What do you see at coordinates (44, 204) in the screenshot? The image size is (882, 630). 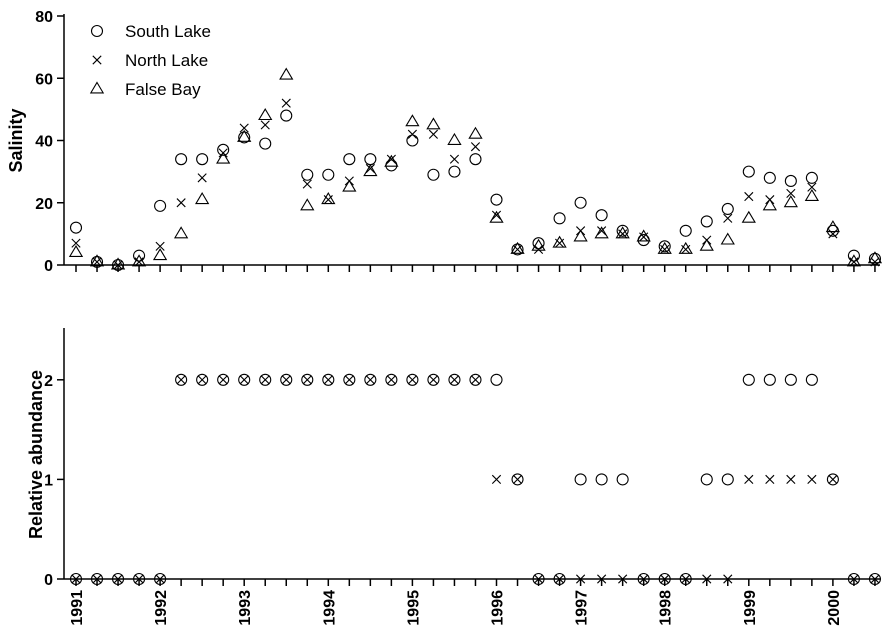 I see `y-tick-label: 20` at bounding box center [44, 204].